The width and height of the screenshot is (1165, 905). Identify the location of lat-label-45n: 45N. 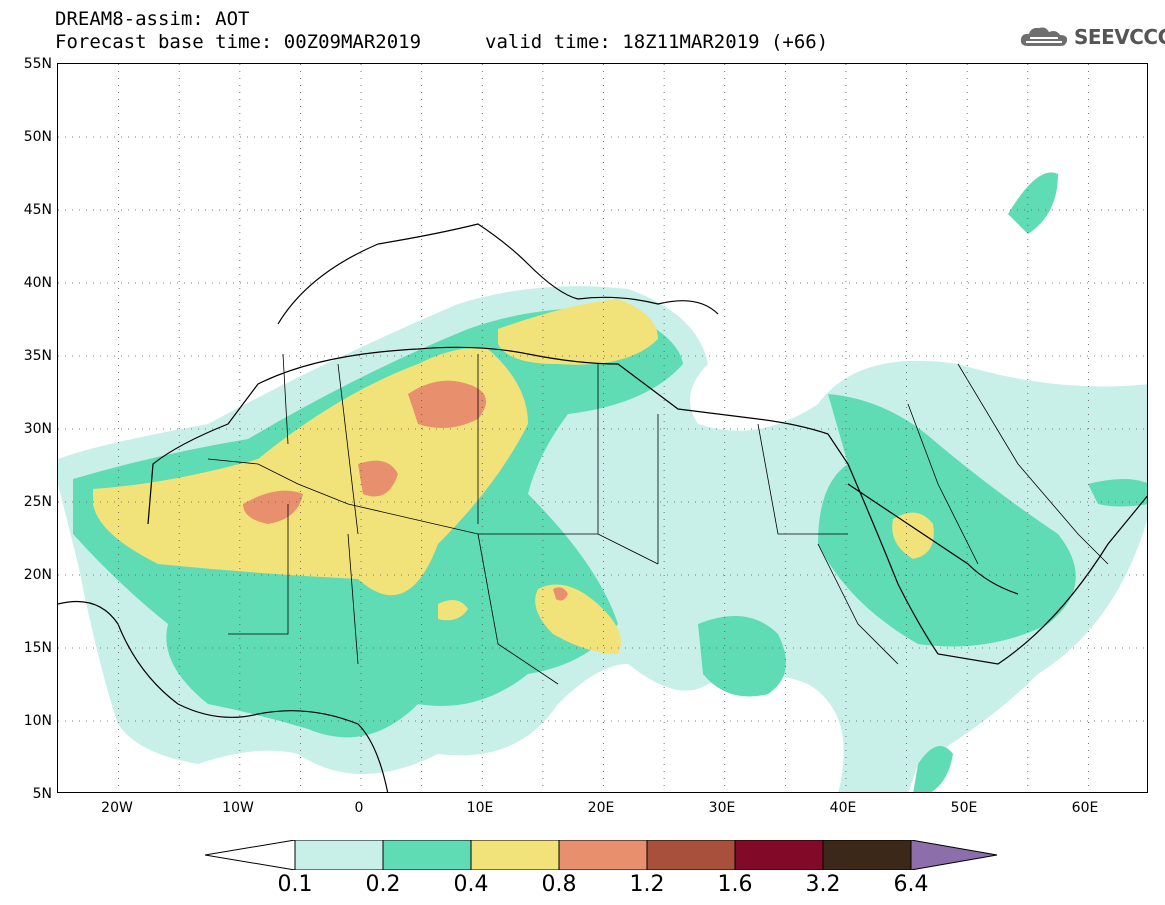
(37, 210).